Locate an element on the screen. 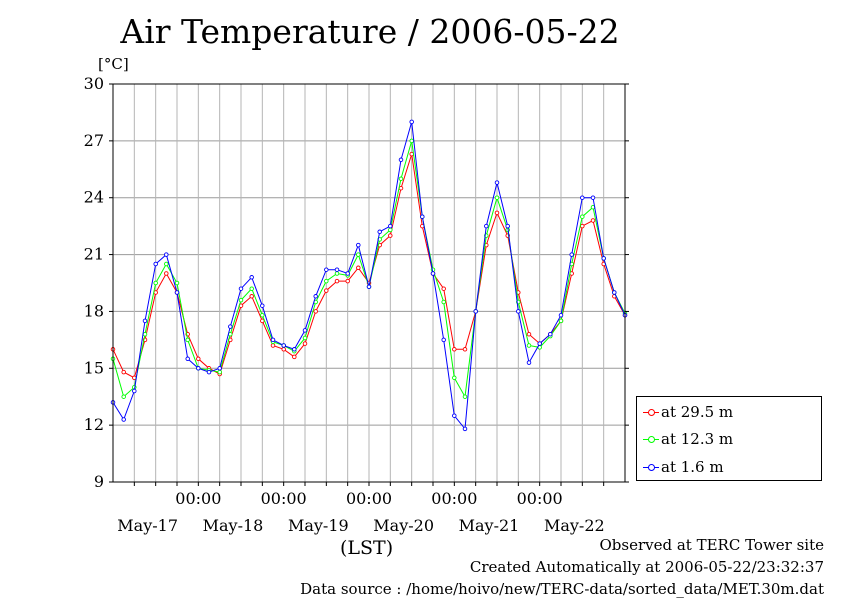 This screenshot has height=598, width=842. legend-item-12-3m: at 12.3 m is located at coordinates (730, 440).